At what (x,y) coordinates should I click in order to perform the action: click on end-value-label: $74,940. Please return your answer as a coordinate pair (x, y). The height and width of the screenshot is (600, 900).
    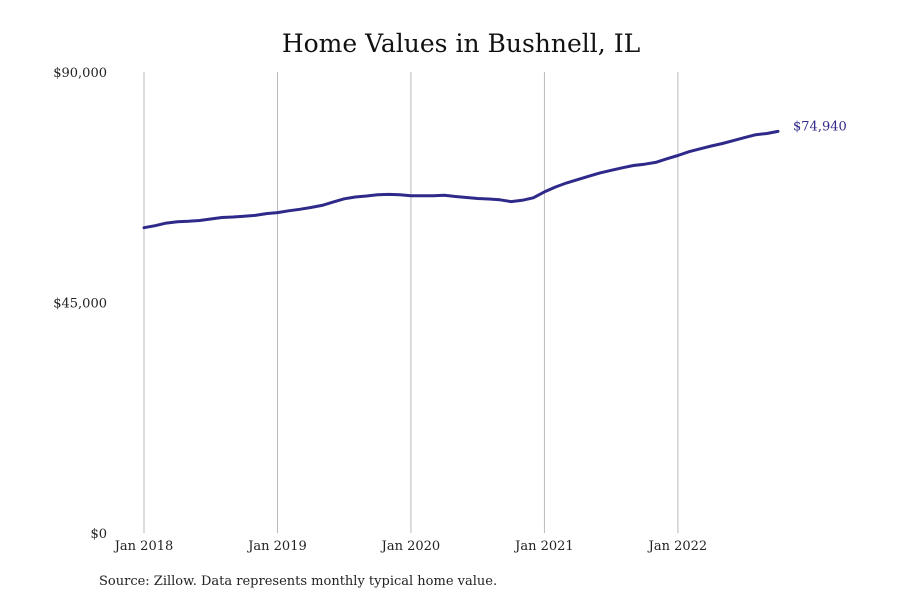
    Looking at the image, I should click on (820, 126).